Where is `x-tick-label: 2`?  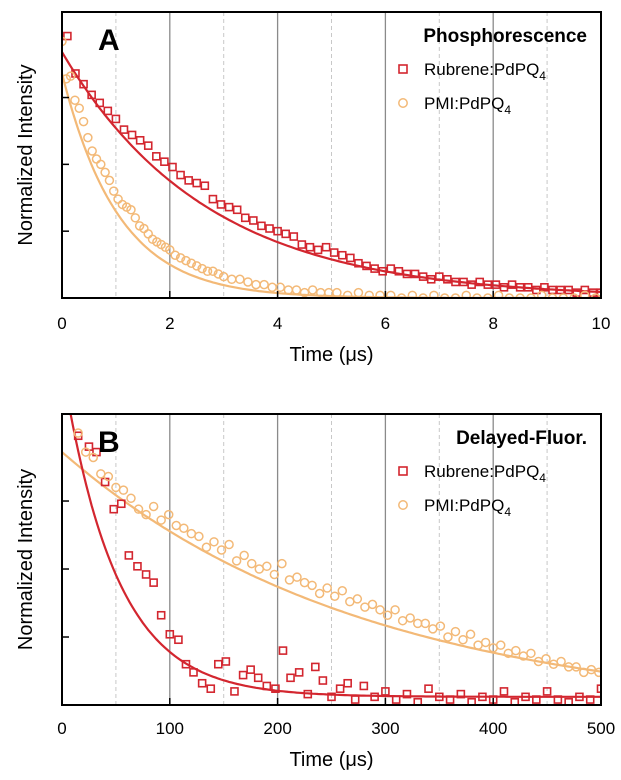
x-tick-label: 2 is located at coordinates (169, 323).